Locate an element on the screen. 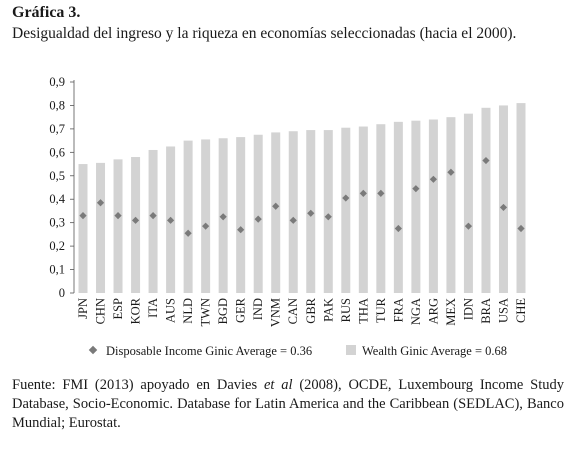  x-tick-label: ITA is located at coordinates (153, 308).